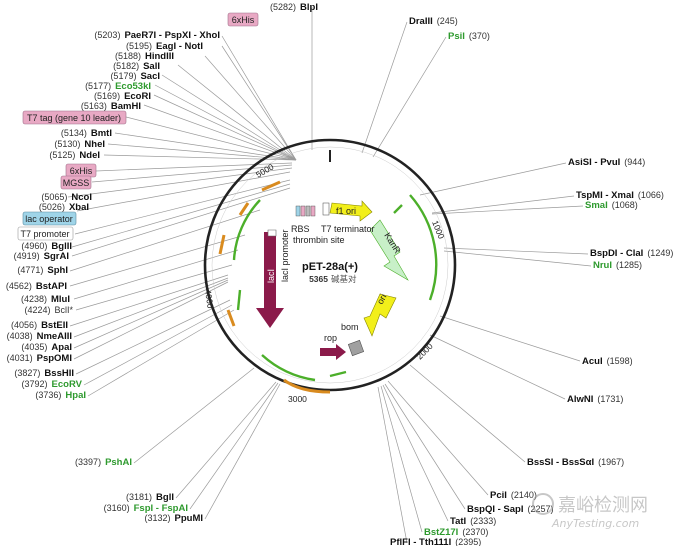  I want to click on tick-label: 4000, so click(209, 299).